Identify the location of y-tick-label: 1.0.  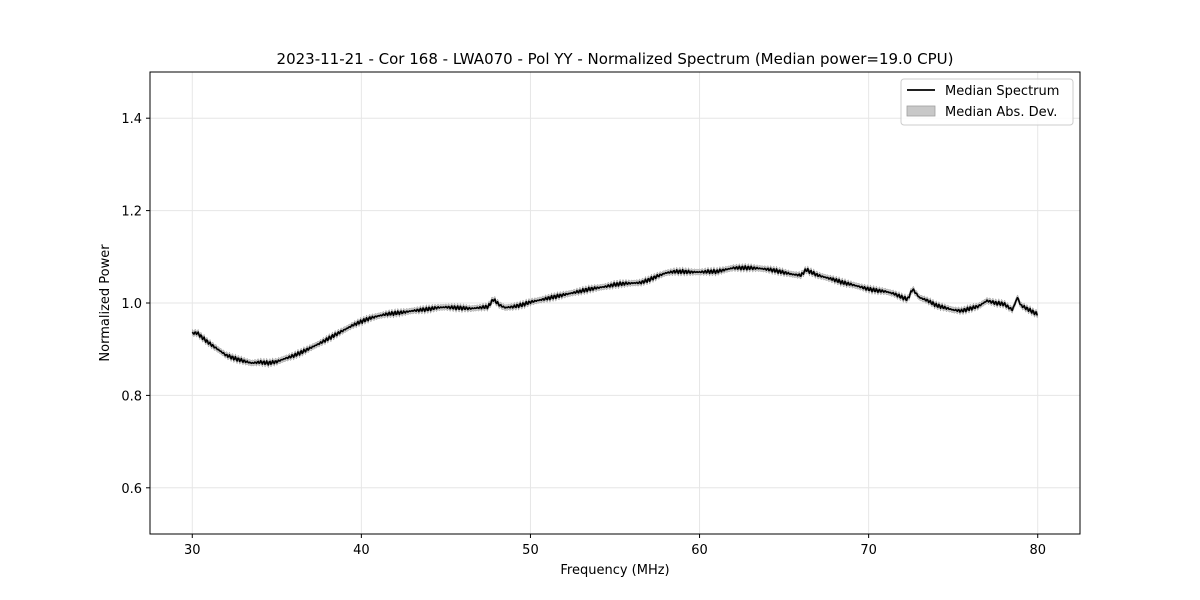
(131, 304).